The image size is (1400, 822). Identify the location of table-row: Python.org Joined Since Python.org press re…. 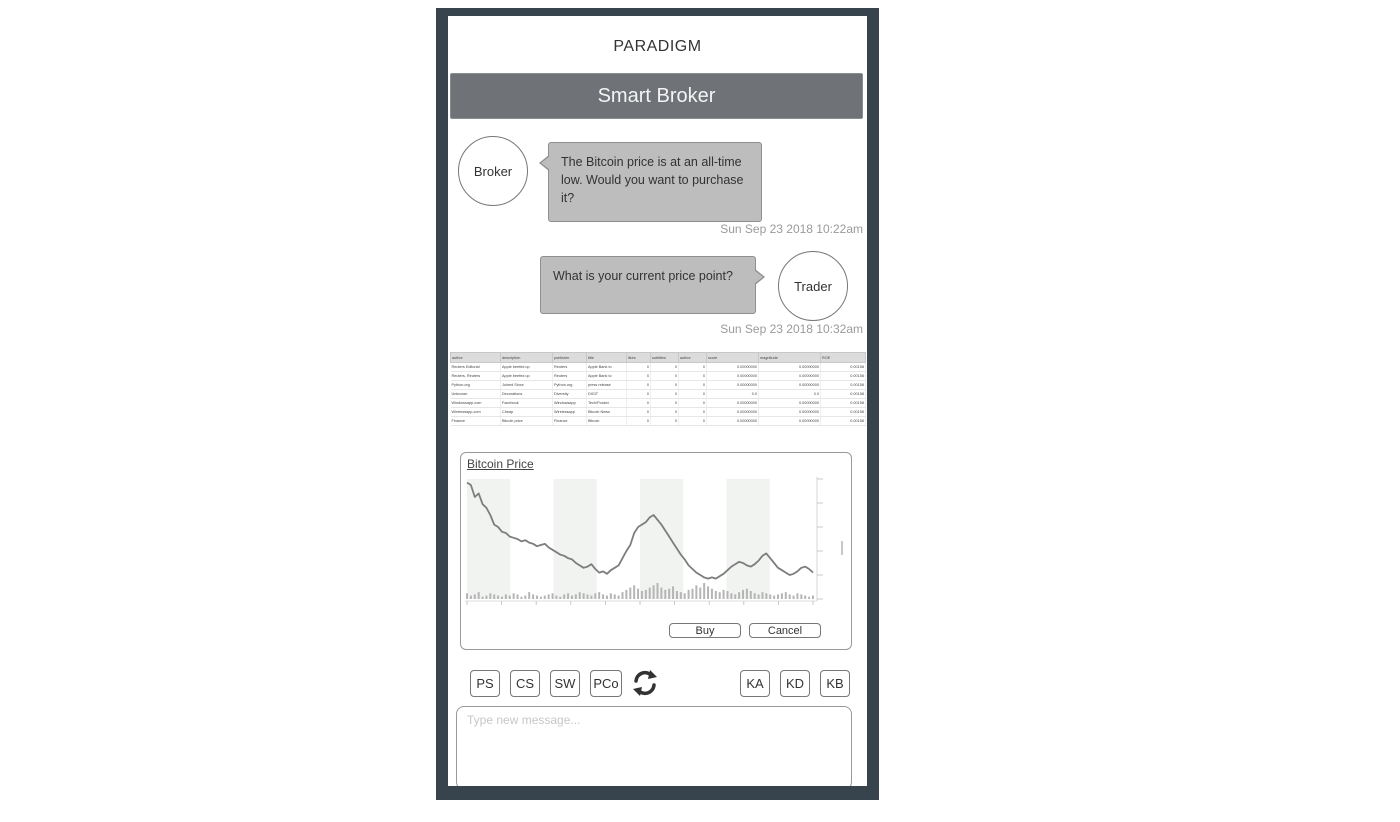
(658, 385).